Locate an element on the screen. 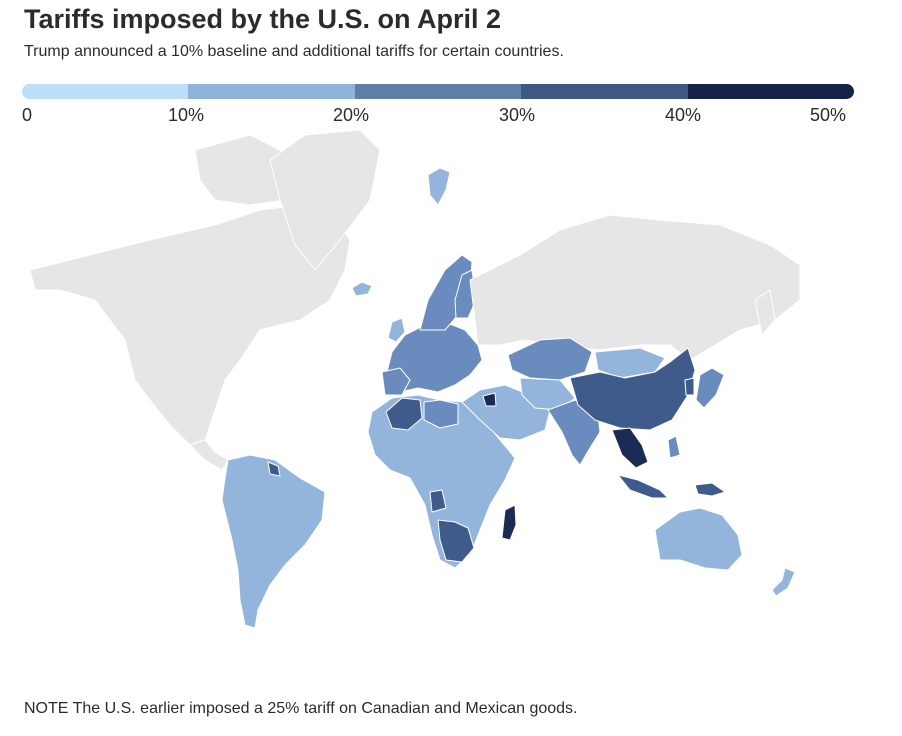 Image resolution: width=902 pixels, height=736 pixels. japan-region is located at coordinates (710, 388).